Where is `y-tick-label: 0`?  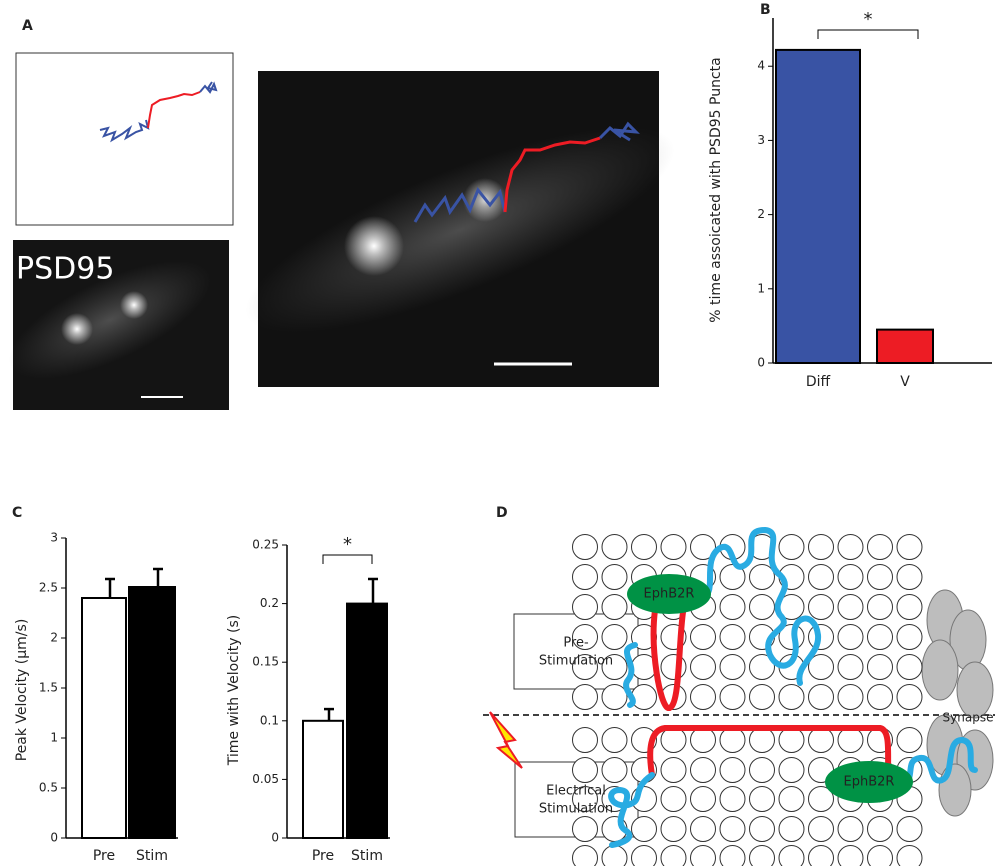
y-tick-label: 0 is located at coordinates (761, 363).